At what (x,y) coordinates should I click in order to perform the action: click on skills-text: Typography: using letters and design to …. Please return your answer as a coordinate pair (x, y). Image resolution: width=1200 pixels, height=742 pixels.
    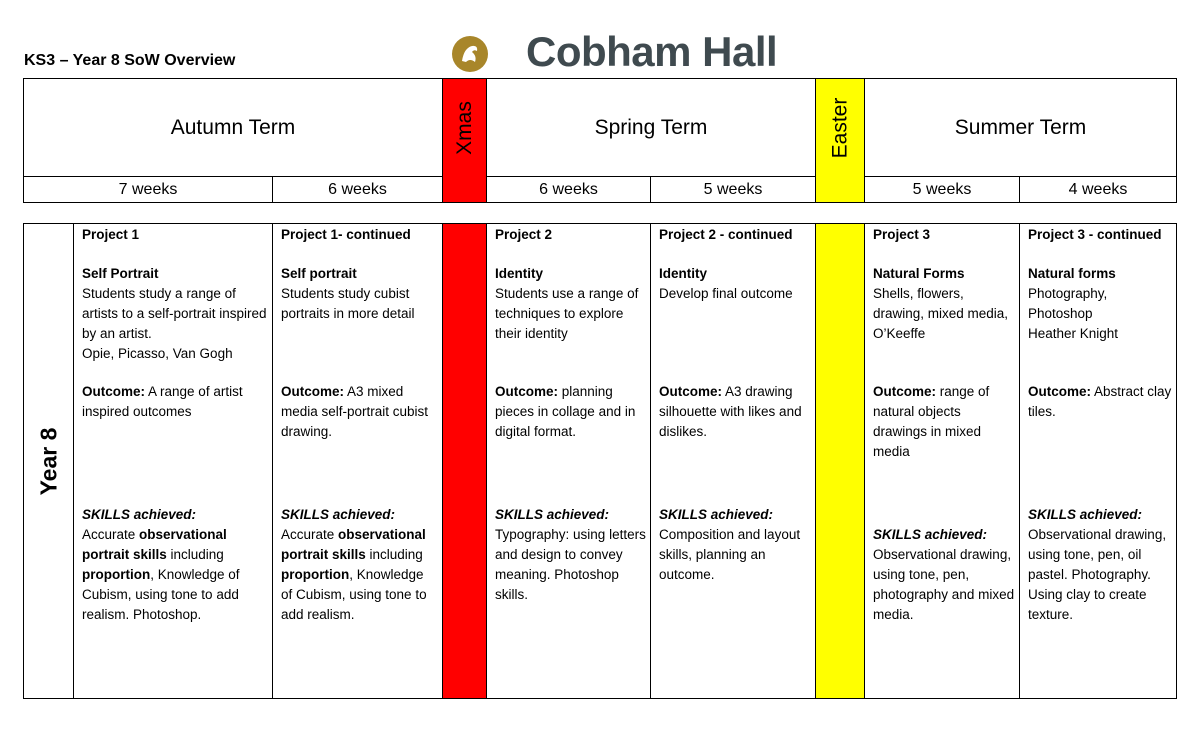
    Looking at the image, I should click on (570, 565).